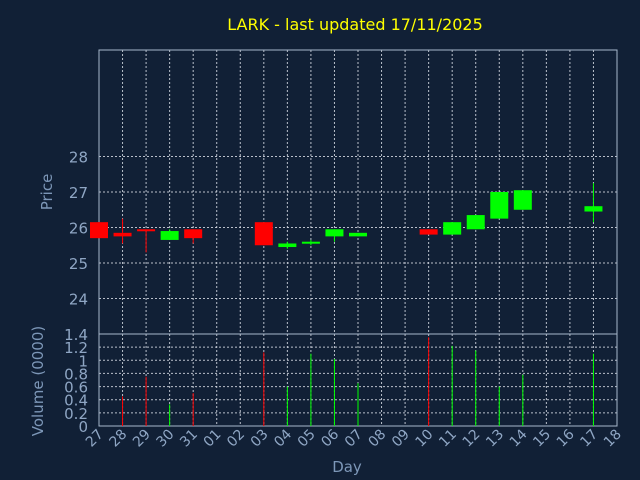  Describe the element at coordinates (83, 361) in the screenshot. I see `volume-tick-label: 1` at that location.